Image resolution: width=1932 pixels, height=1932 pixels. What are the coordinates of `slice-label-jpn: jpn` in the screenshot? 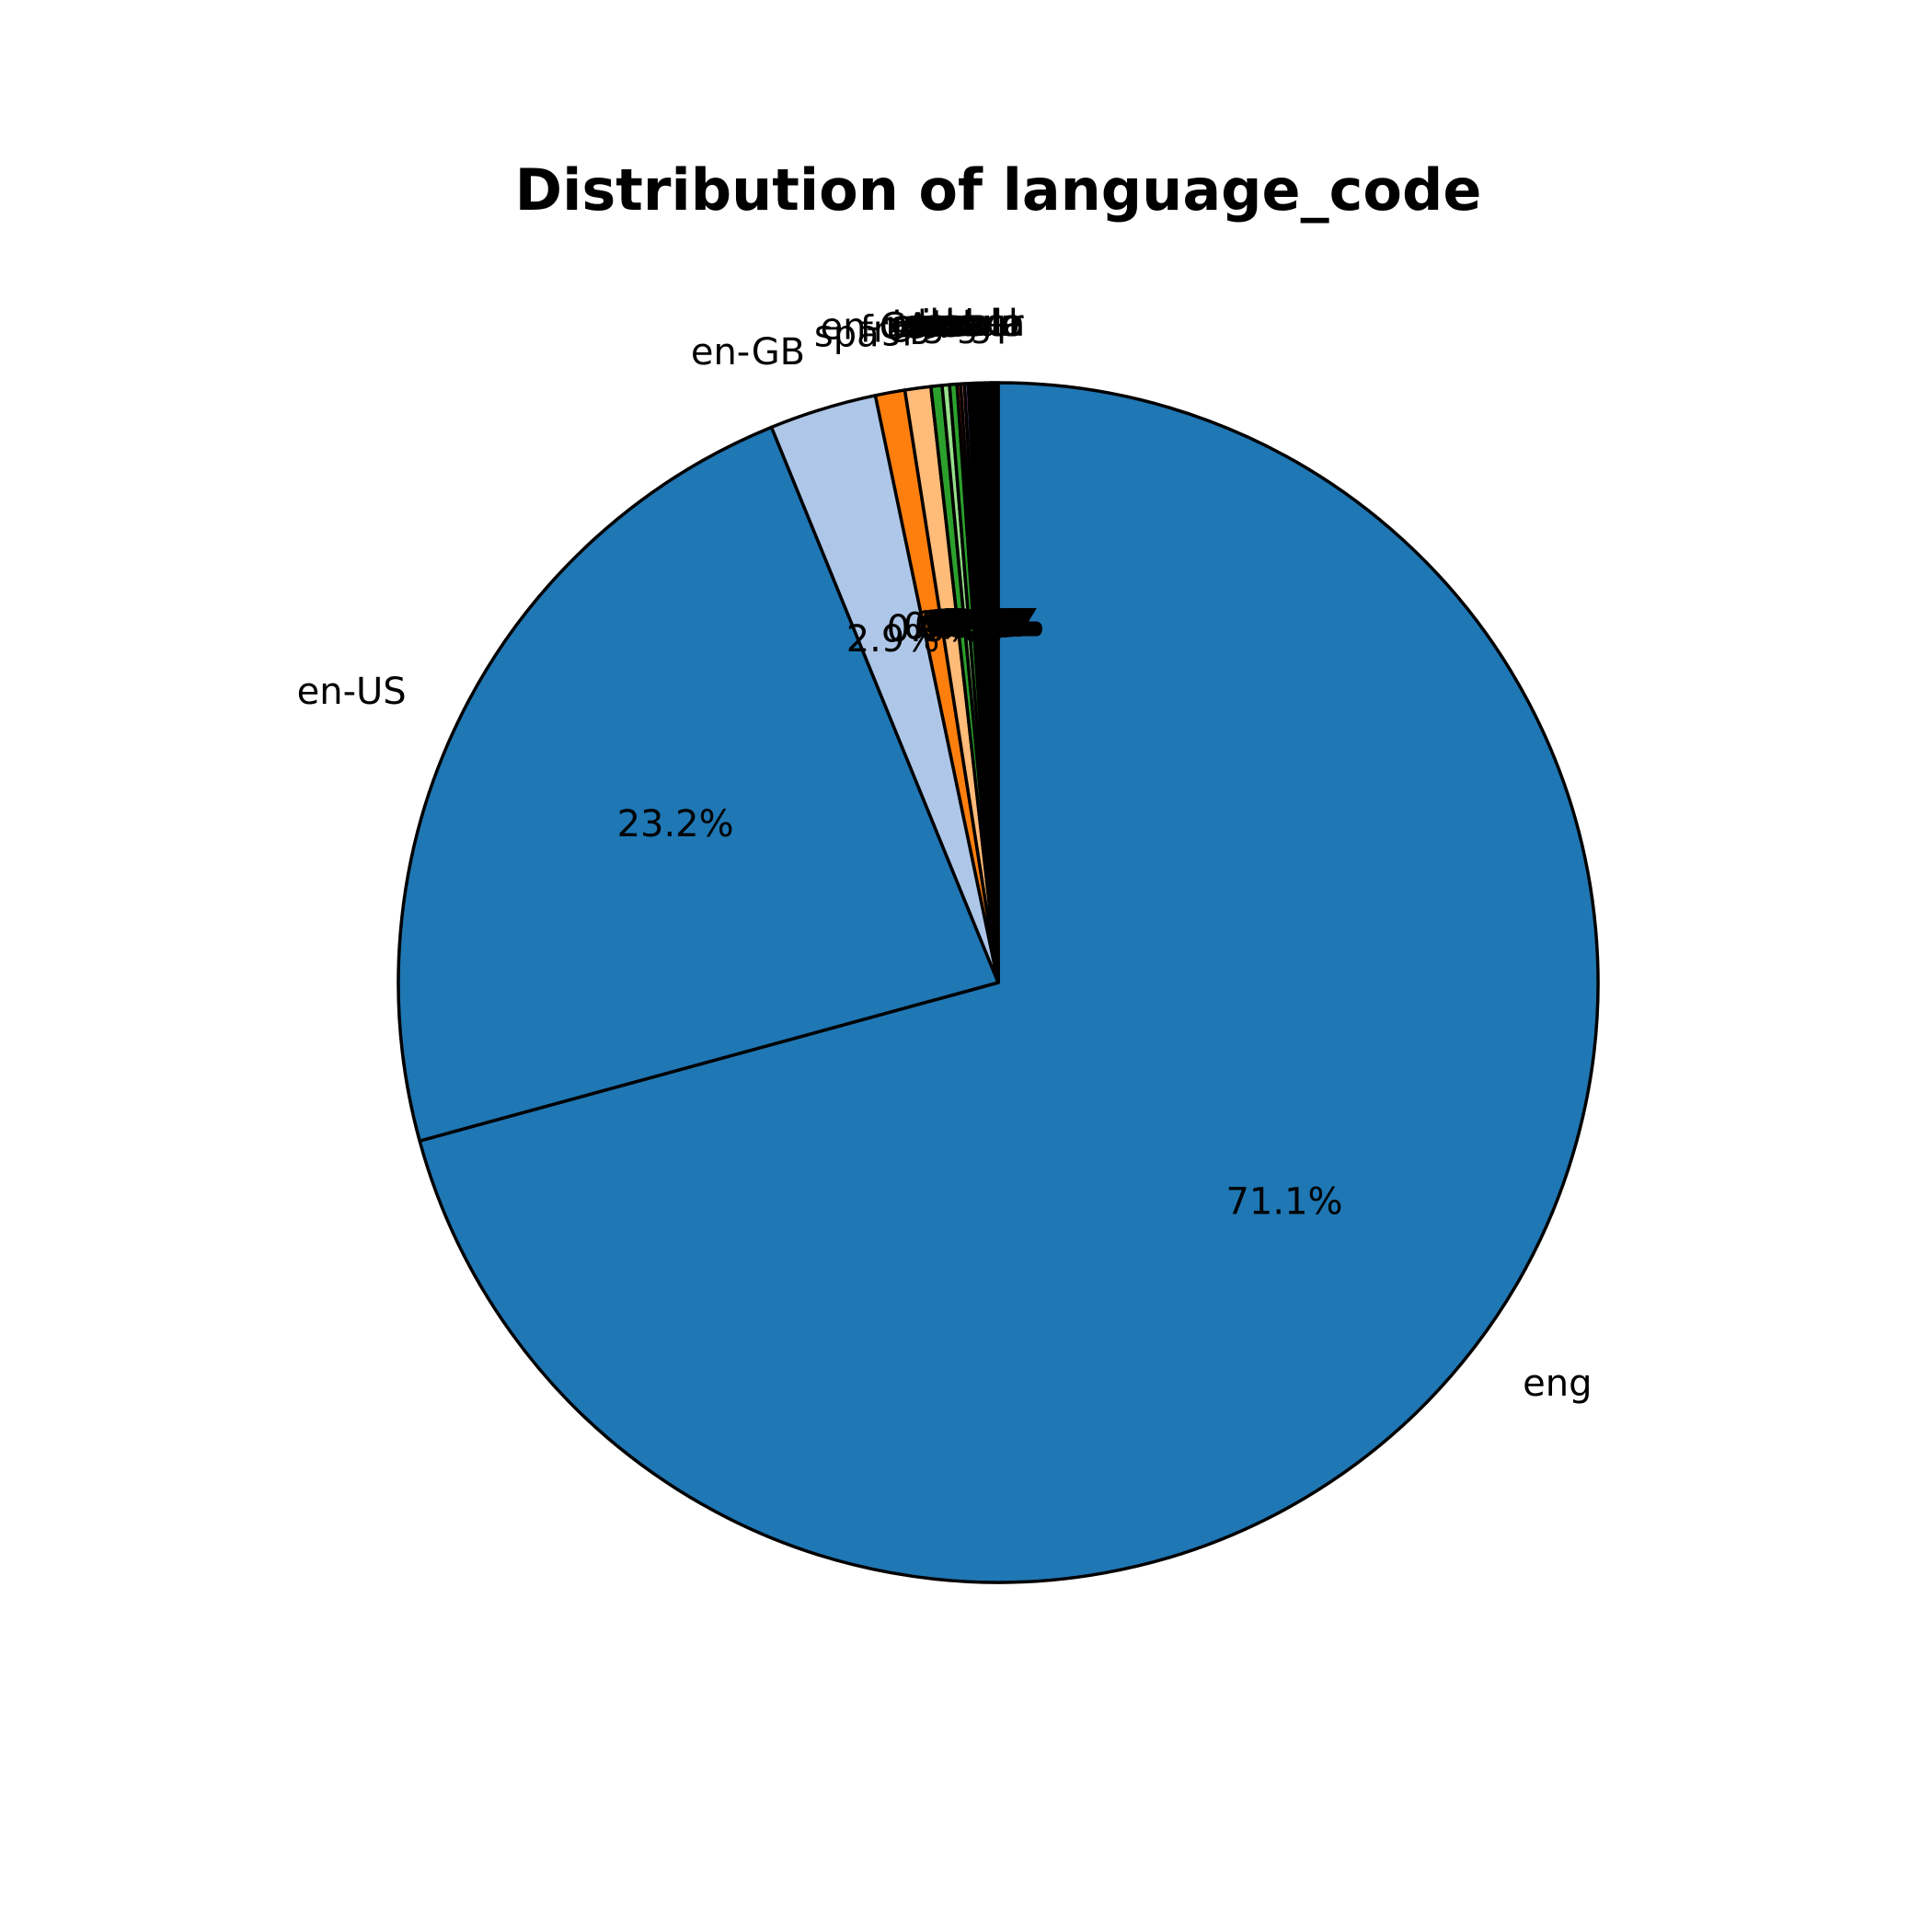 It's located at (920, 326).